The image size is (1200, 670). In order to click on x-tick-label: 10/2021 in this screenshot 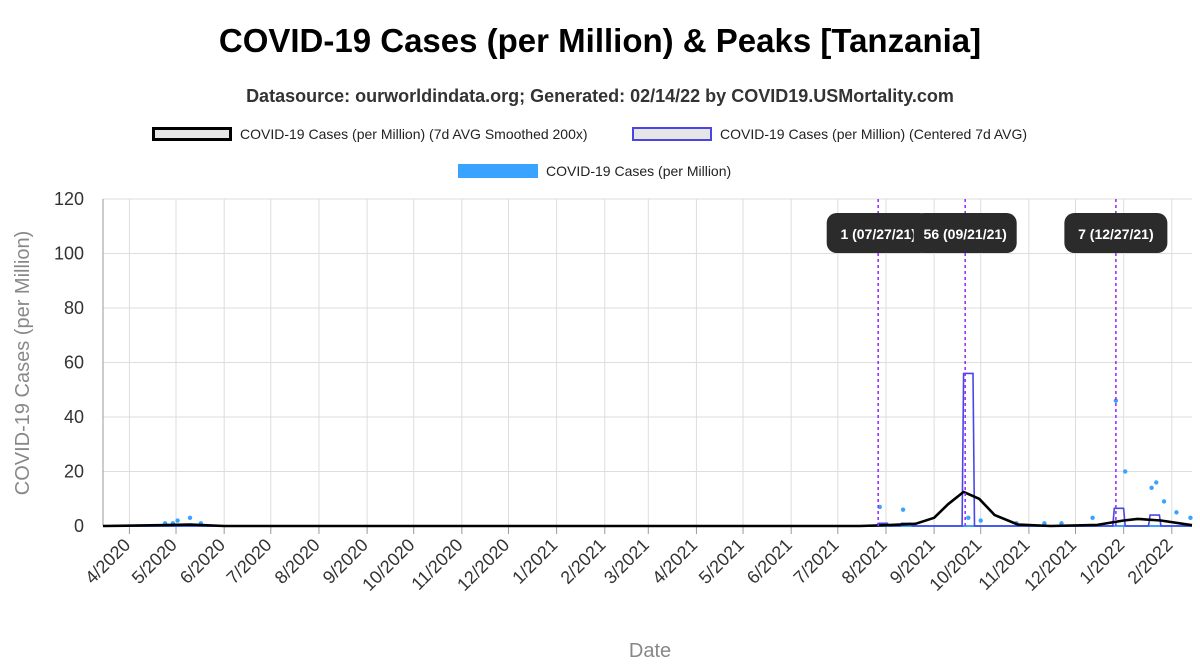, I will do `click(955, 565)`.